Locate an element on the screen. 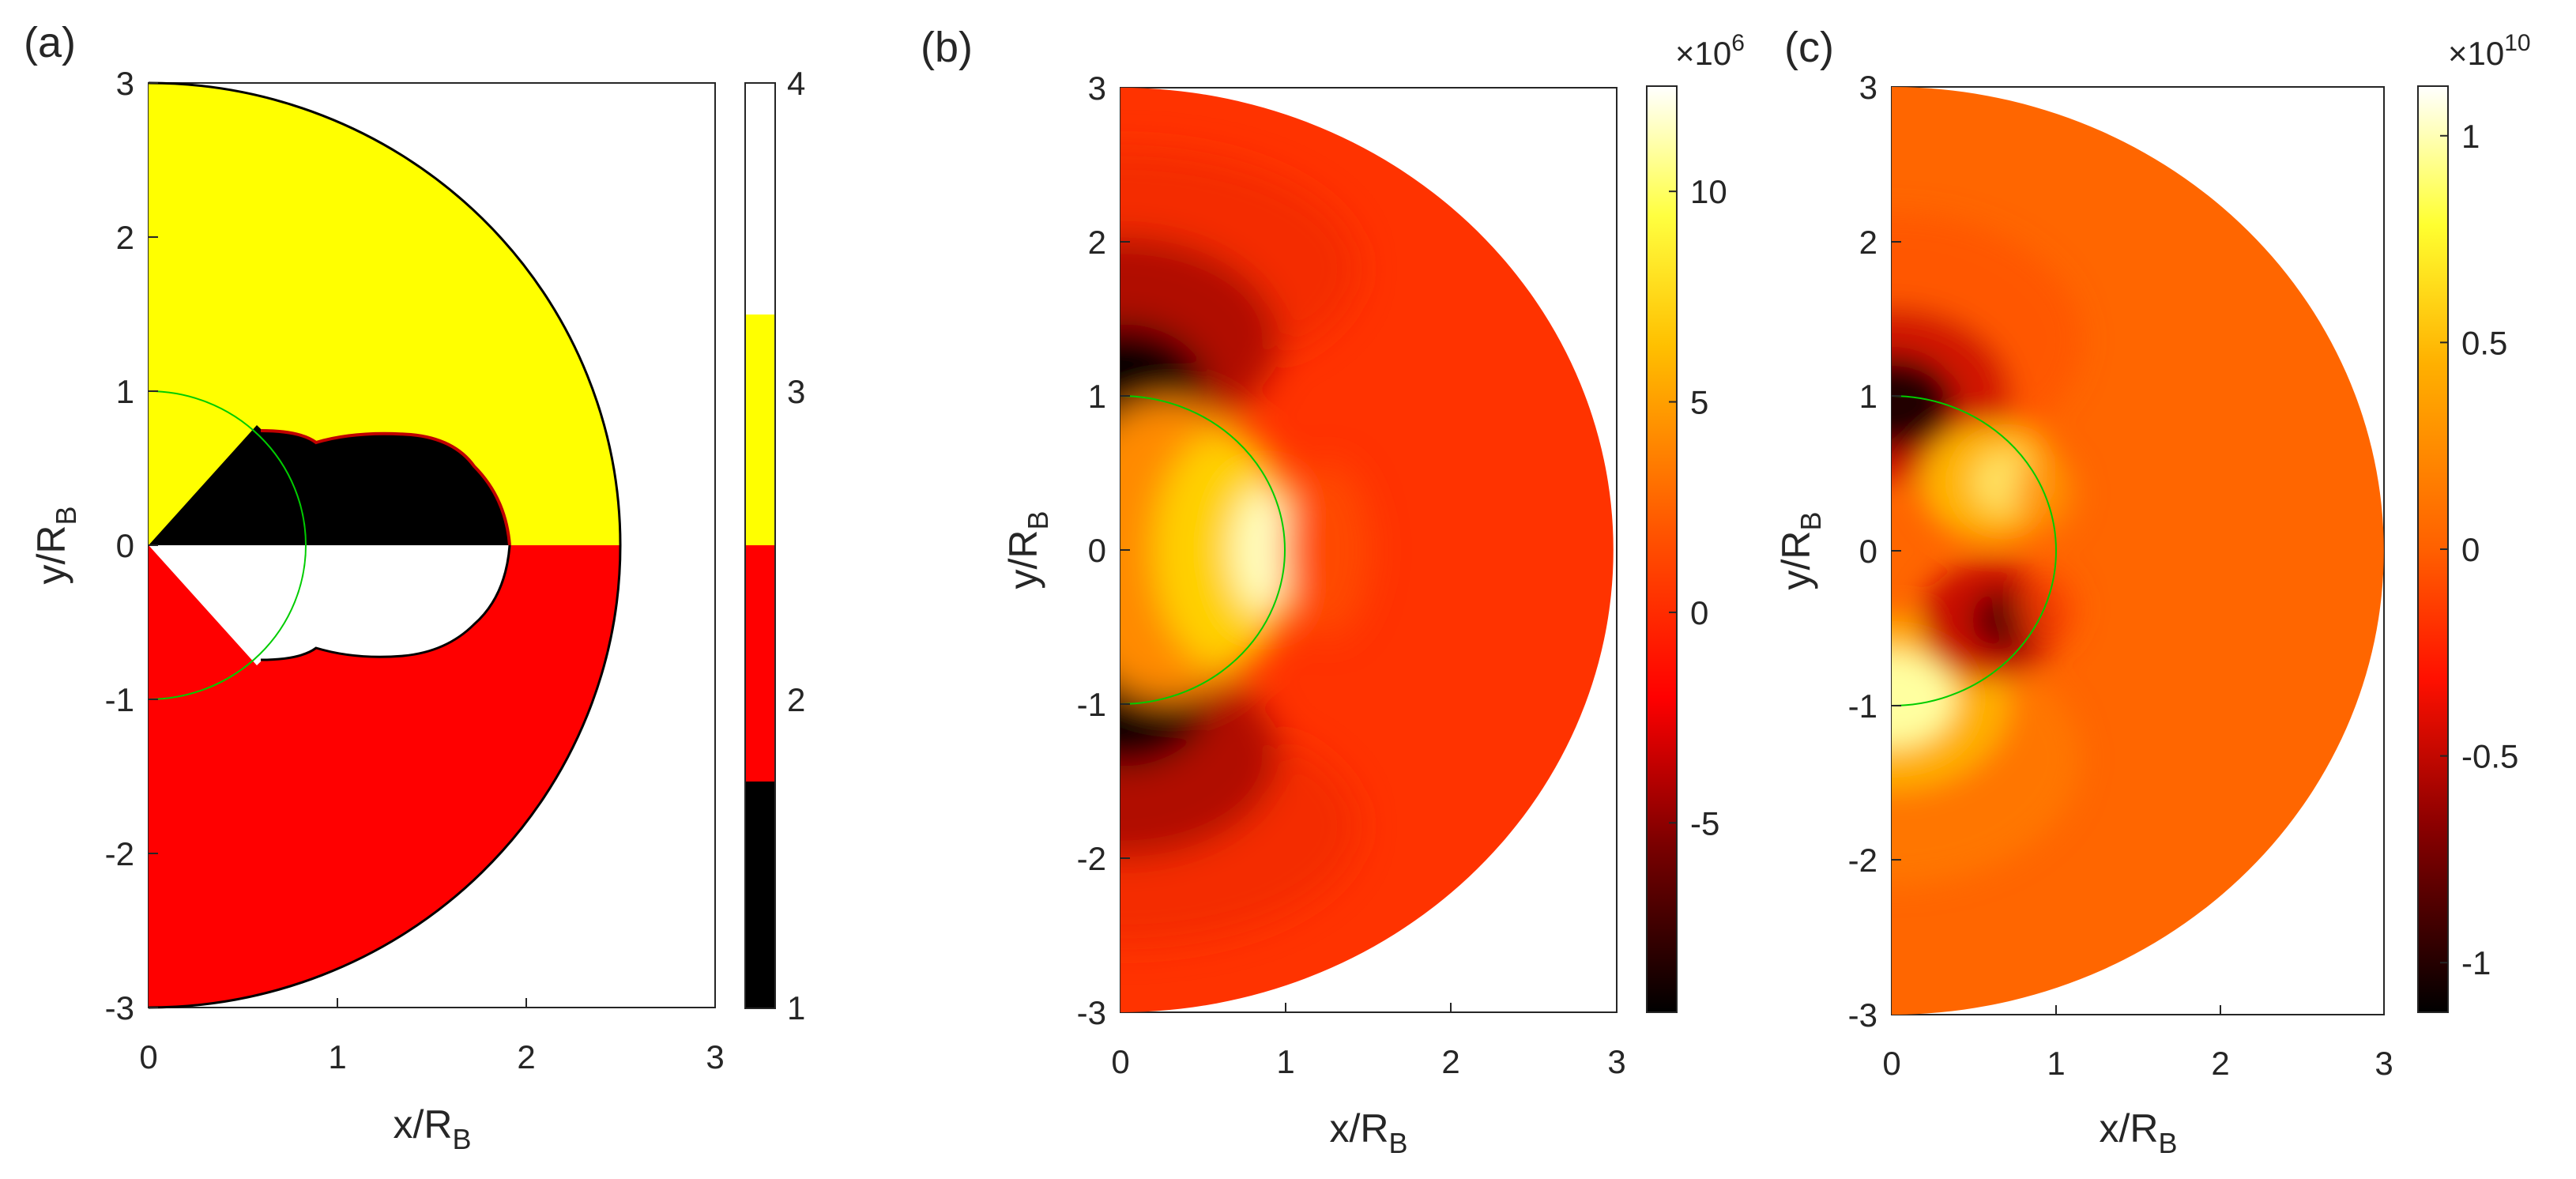  panel-a-unit-circle is located at coordinates (227, 545).